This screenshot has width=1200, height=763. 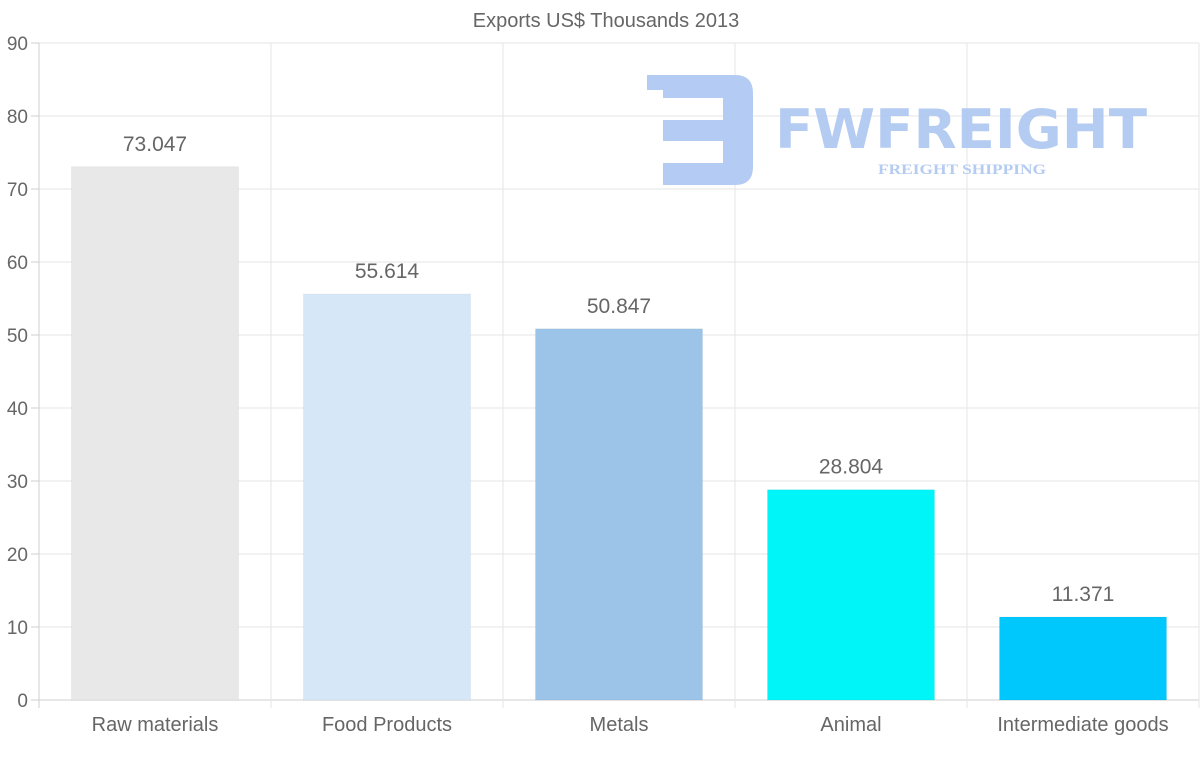 What do you see at coordinates (17, 482) in the screenshot?
I see `y-tick-label: 30` at bounding box center [17, 482].